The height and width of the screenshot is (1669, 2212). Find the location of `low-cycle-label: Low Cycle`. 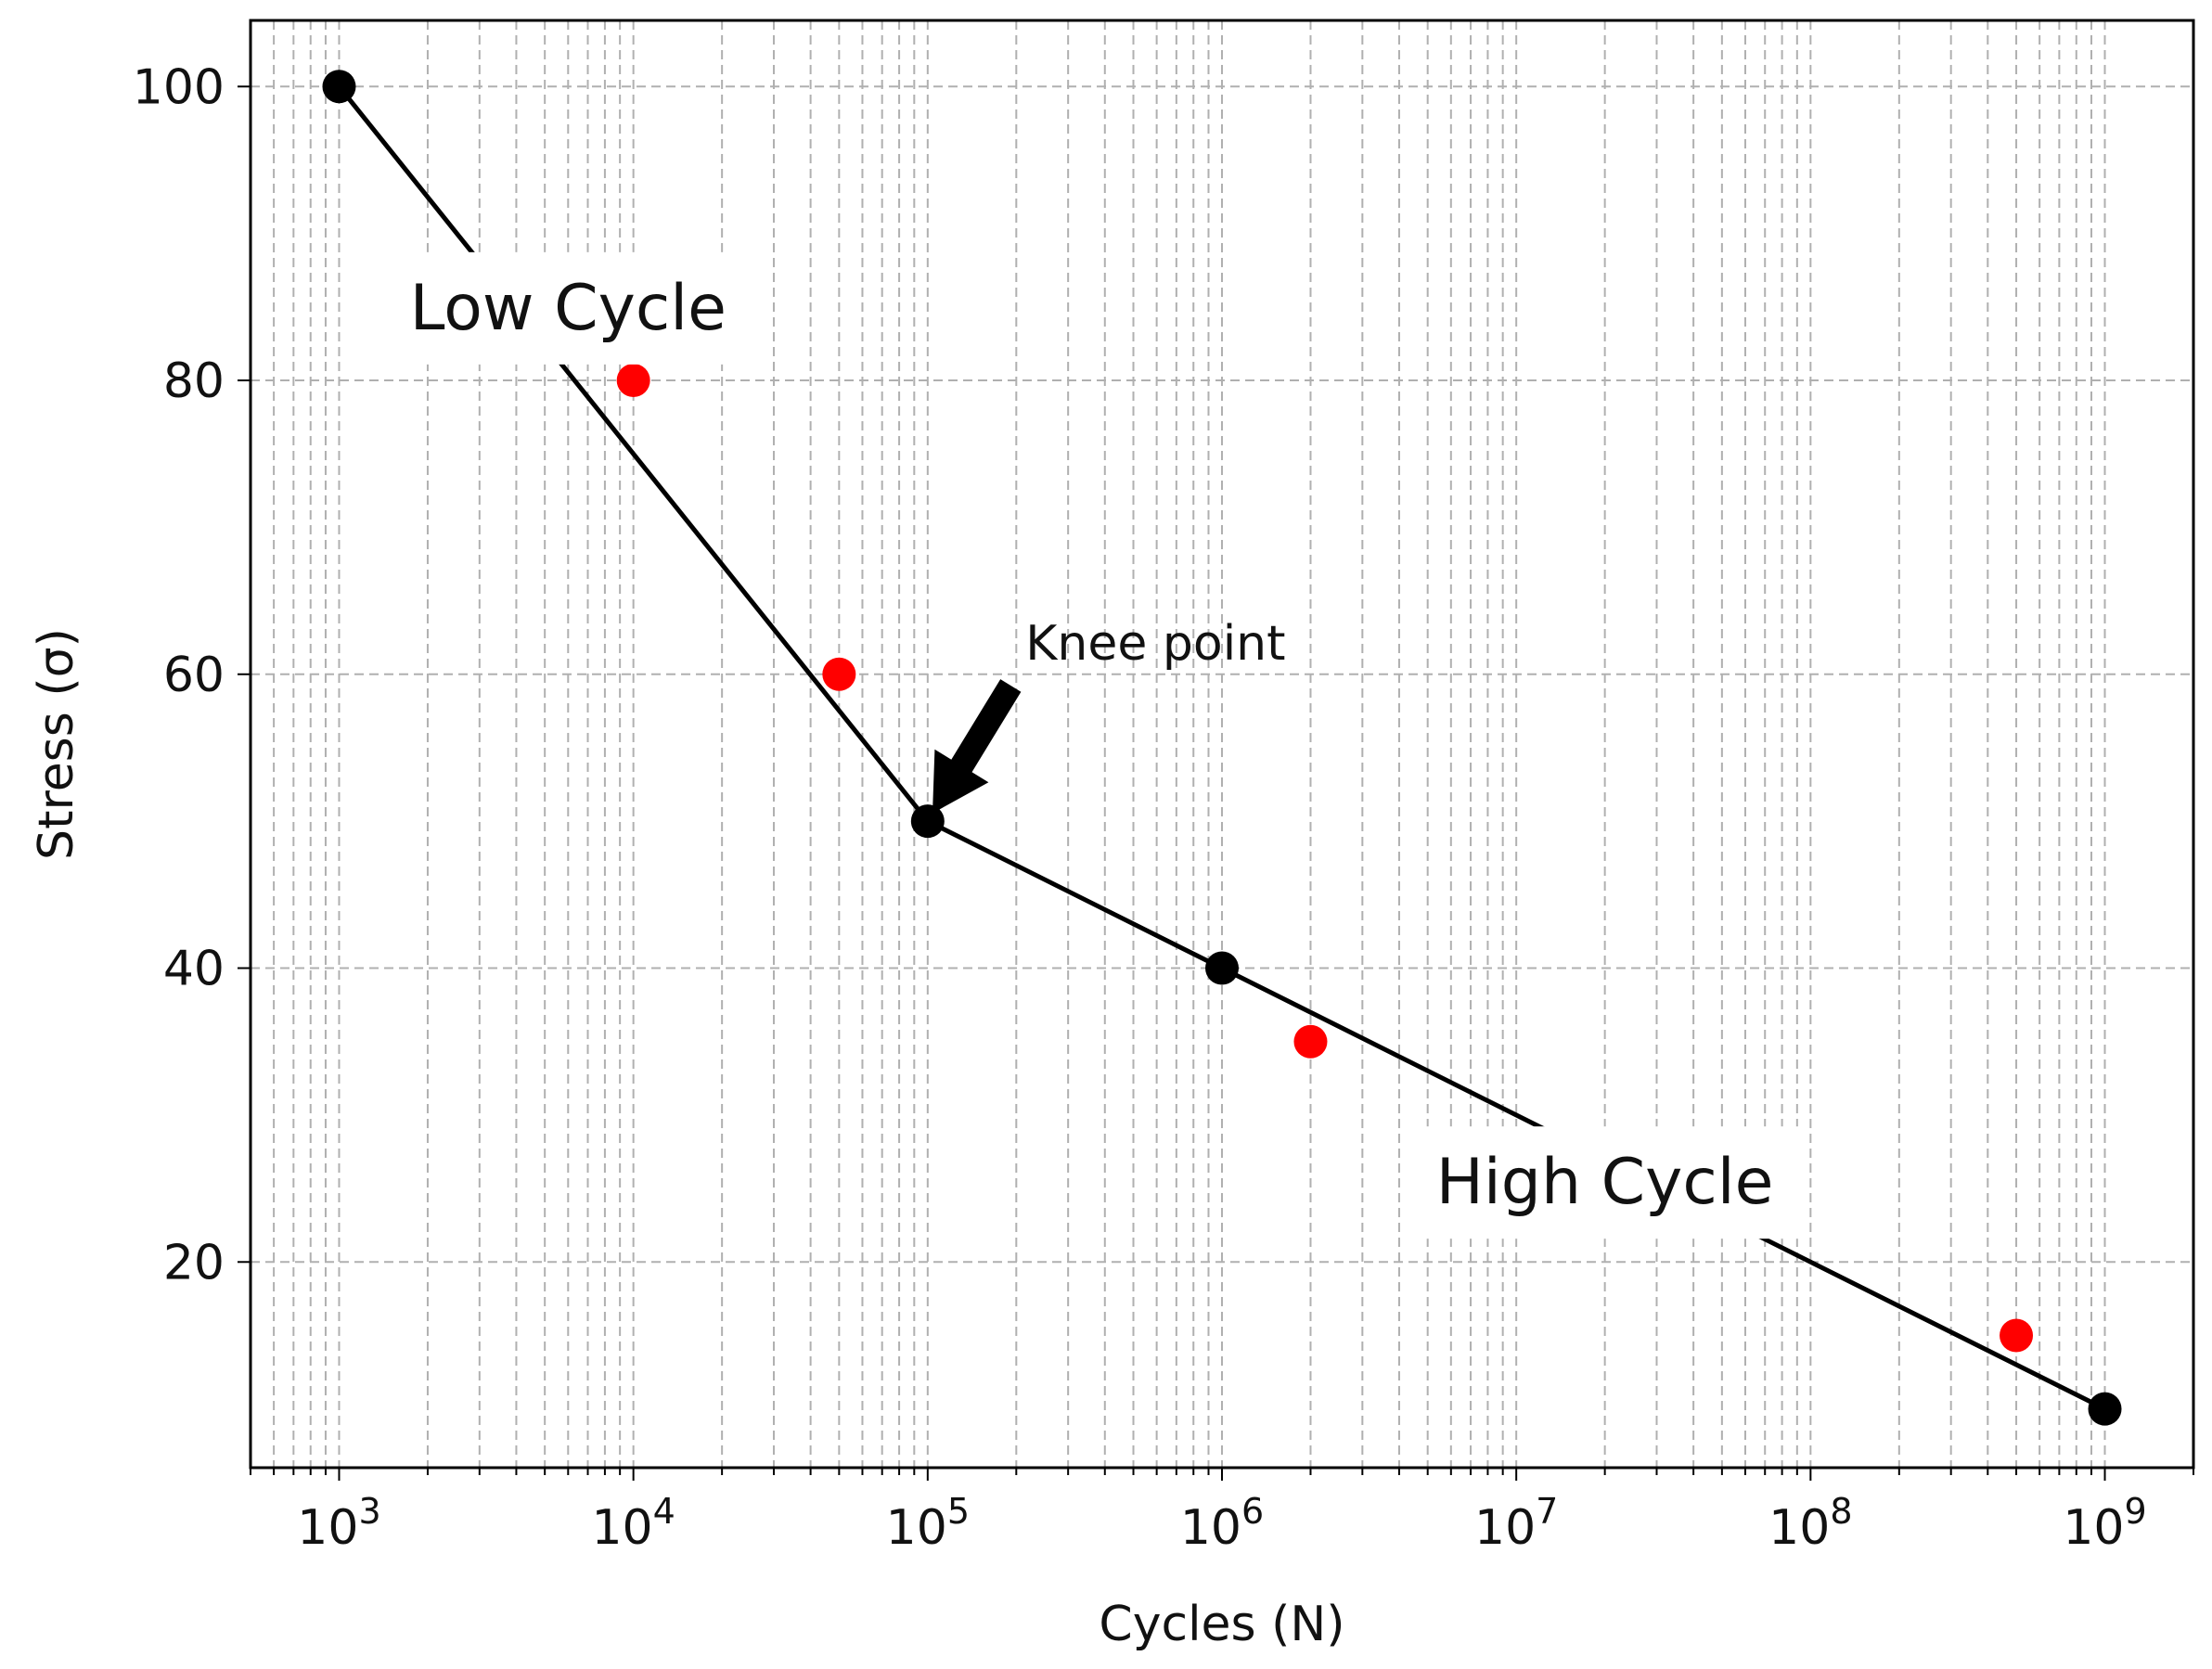

low-cycle-label: Low Cycle is located at coordinates (568, 308).